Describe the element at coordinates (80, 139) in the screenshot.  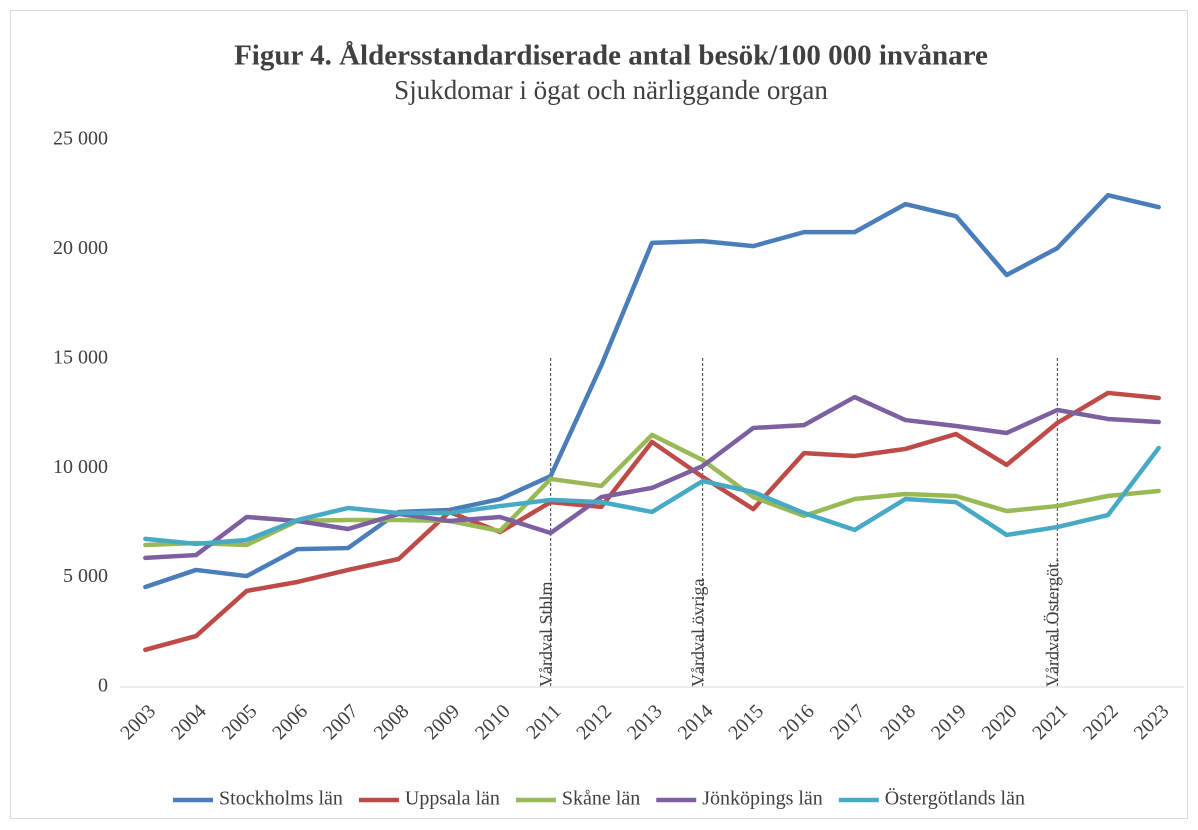
I see `y-tick-label: 25 000` at that location.